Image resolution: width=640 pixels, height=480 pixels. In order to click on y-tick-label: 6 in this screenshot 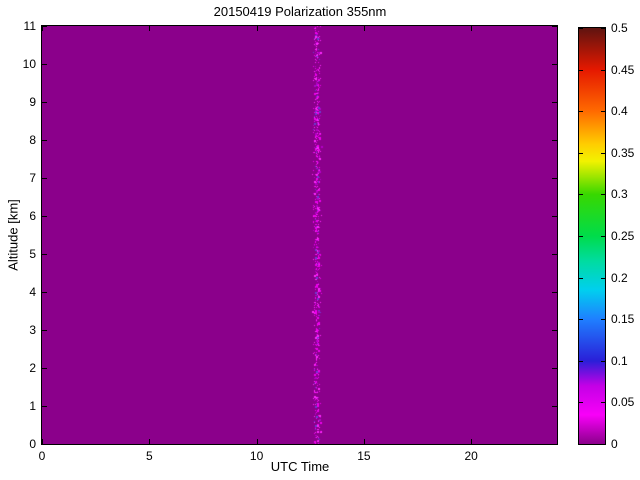, I will do `click(32, 216)`.